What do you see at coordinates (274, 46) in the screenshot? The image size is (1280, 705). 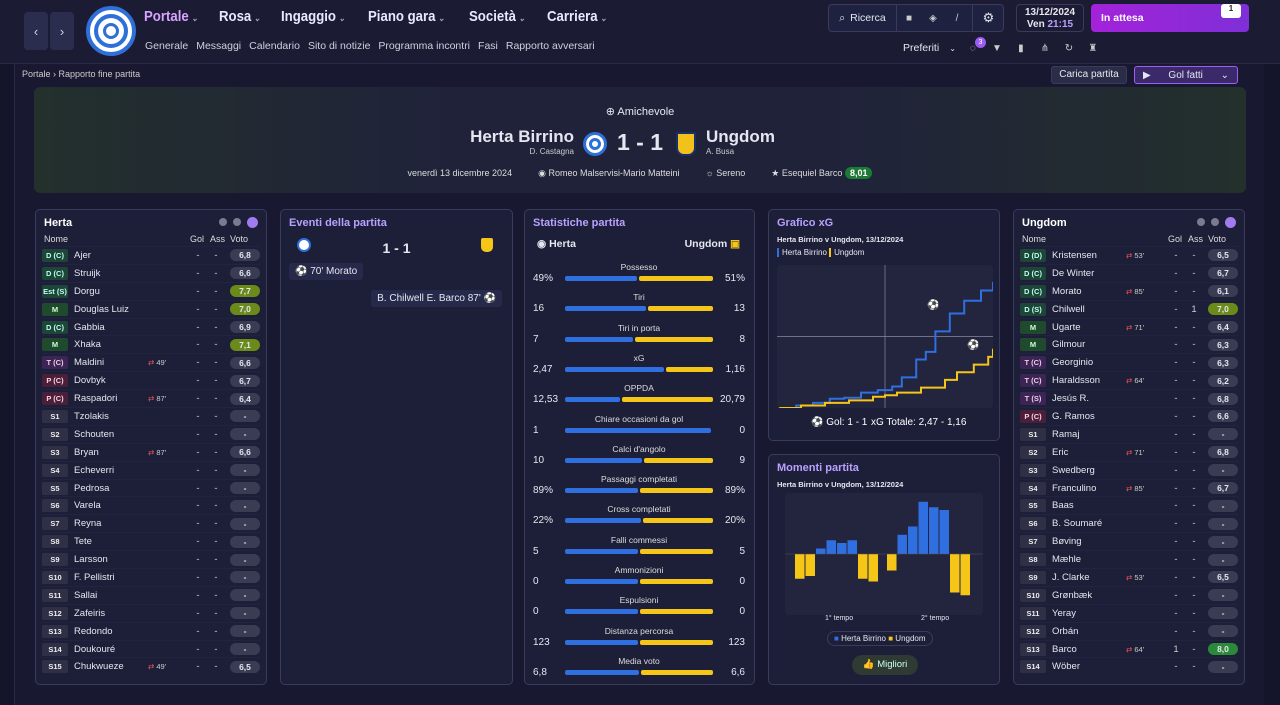 I see `submenu-calendario: Calendario` at bounding box center [274, 46].